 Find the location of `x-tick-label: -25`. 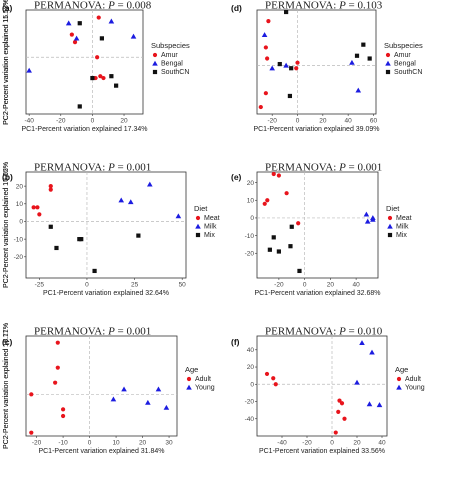

x-tick-label: -25 is located at coordinates (40, 285).